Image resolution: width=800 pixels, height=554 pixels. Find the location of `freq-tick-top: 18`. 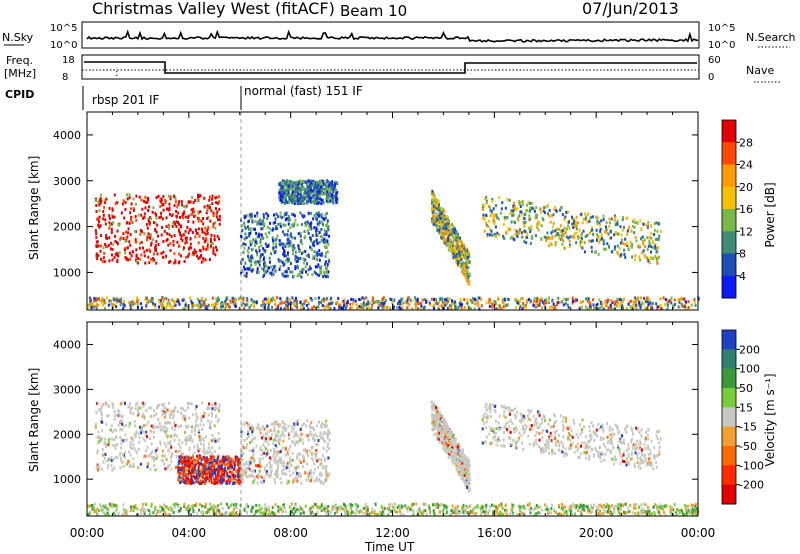

freq-tick-top: 18 is located at coordinates (68, 60).